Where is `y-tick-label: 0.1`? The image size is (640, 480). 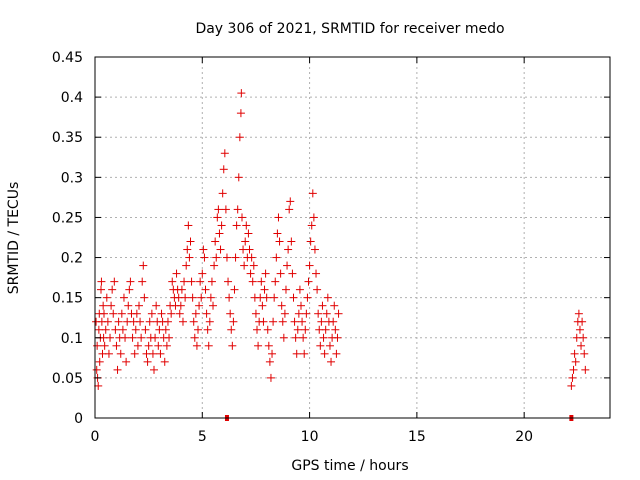
y-tick-label: 0.1 is located at coordinates (72, 339).